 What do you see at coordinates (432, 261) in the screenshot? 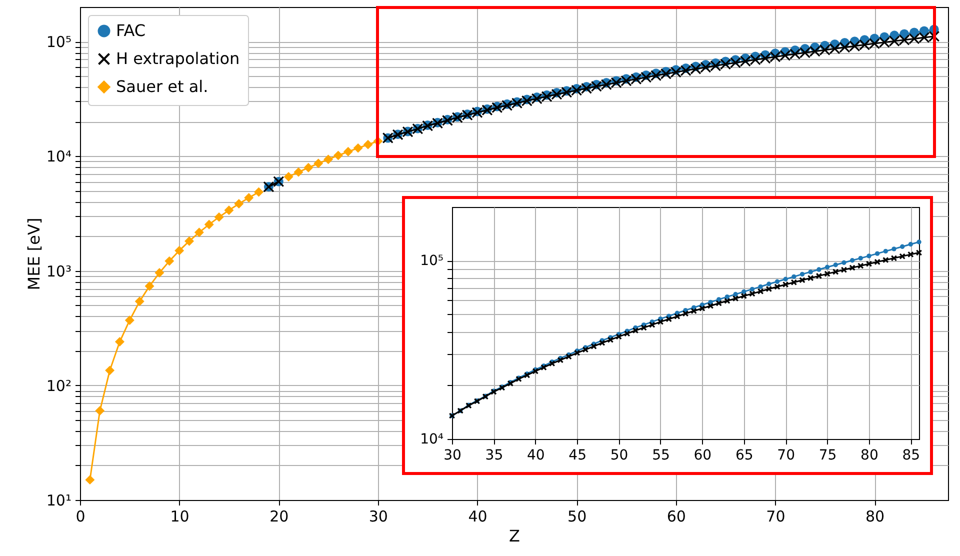
I see `y-tick-label: 10⁵` at bounding box center [432, 261].